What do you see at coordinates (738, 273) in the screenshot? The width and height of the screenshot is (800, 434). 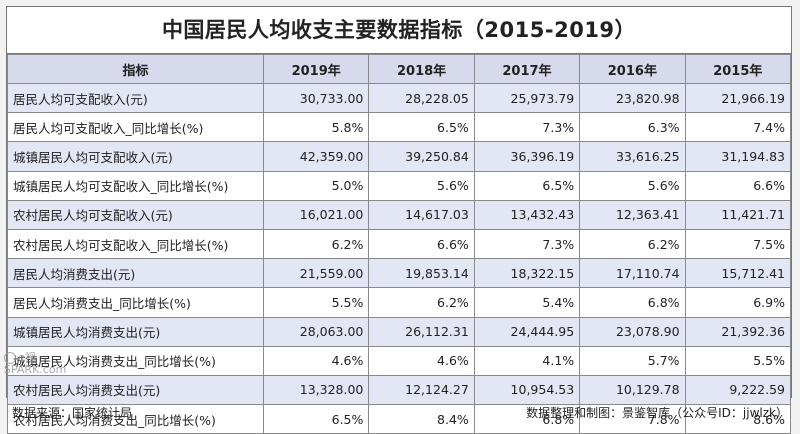 I see `value-cell: 15,712.41` at bounding box center [738, 273].